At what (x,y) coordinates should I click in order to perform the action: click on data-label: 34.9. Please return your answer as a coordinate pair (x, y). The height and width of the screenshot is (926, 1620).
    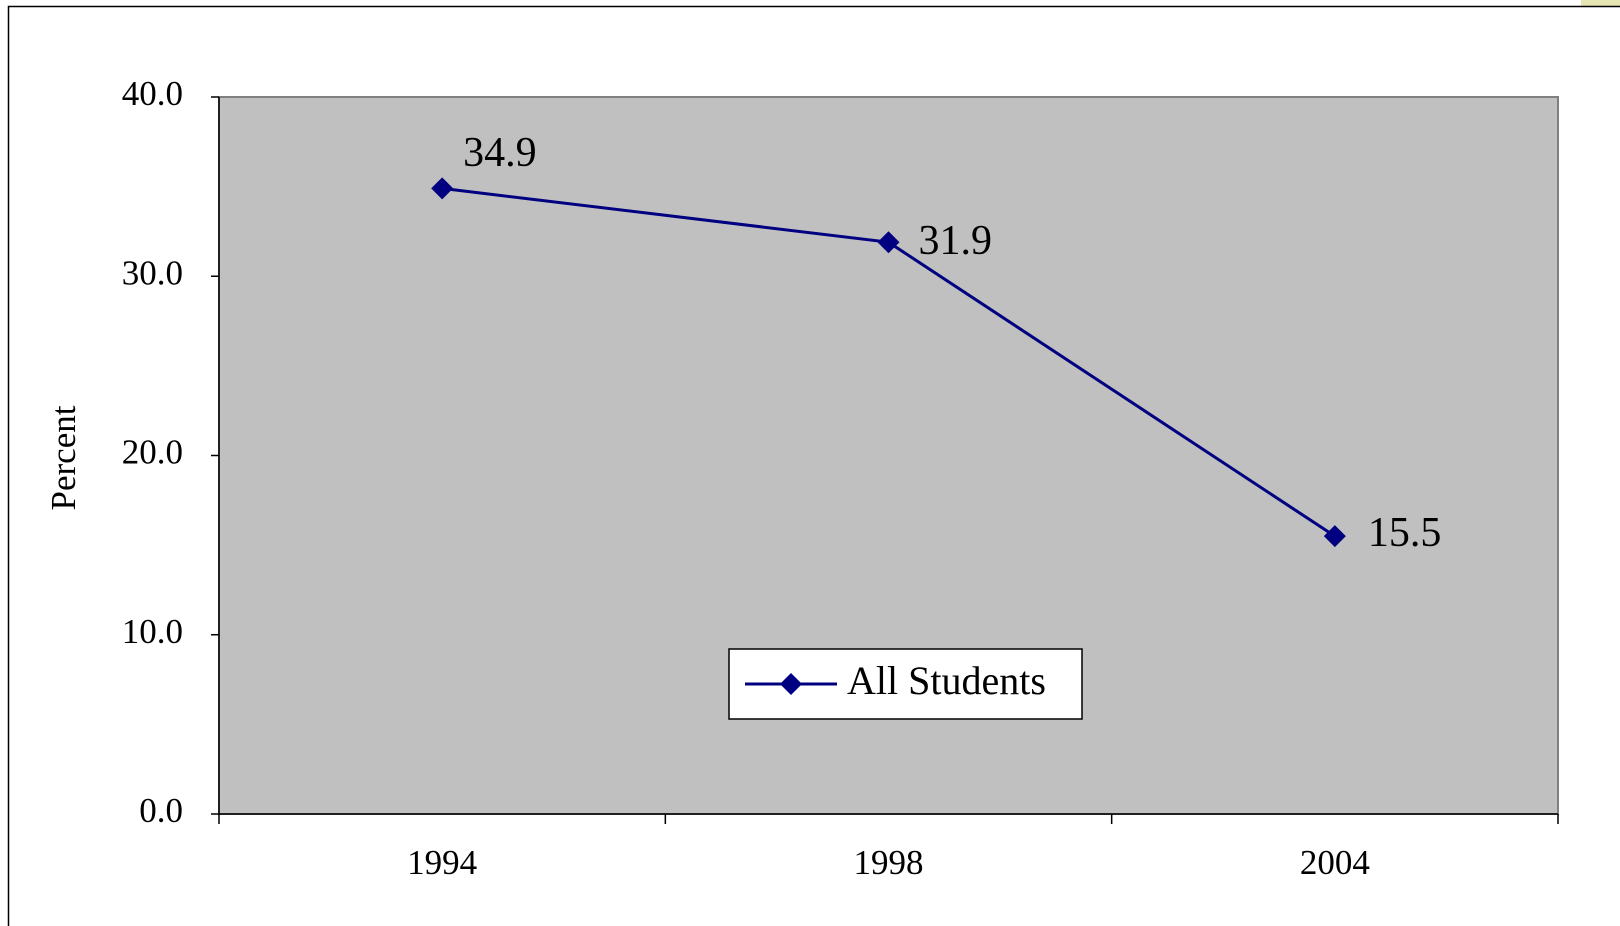
    Looking at the image, I should click on (499, 153).